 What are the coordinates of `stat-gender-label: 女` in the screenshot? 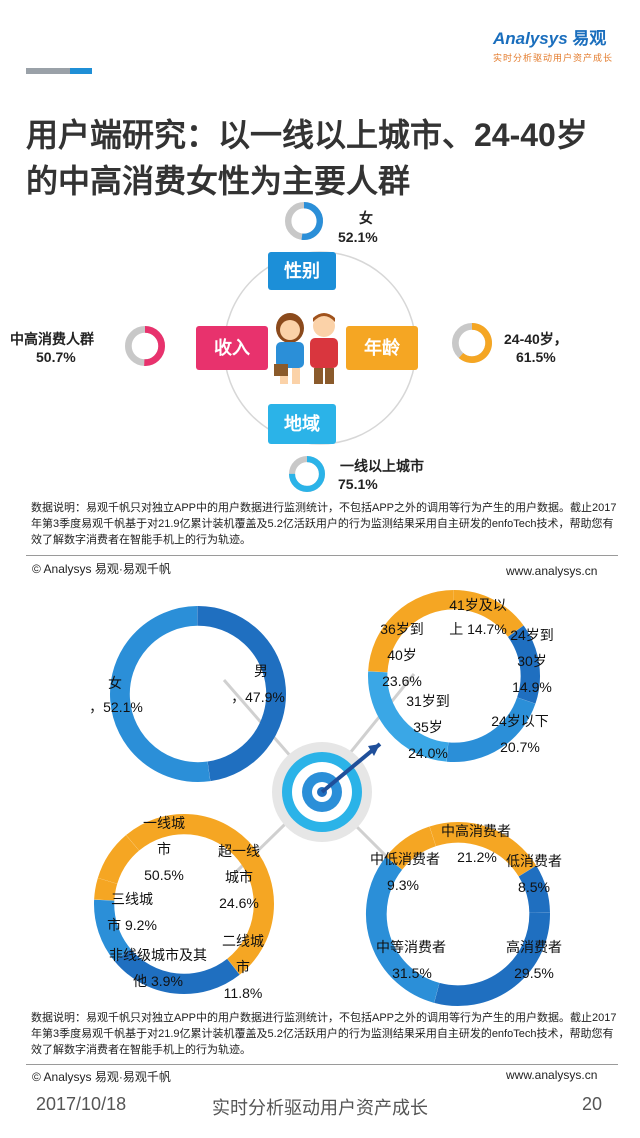 It's located at (366, 218).